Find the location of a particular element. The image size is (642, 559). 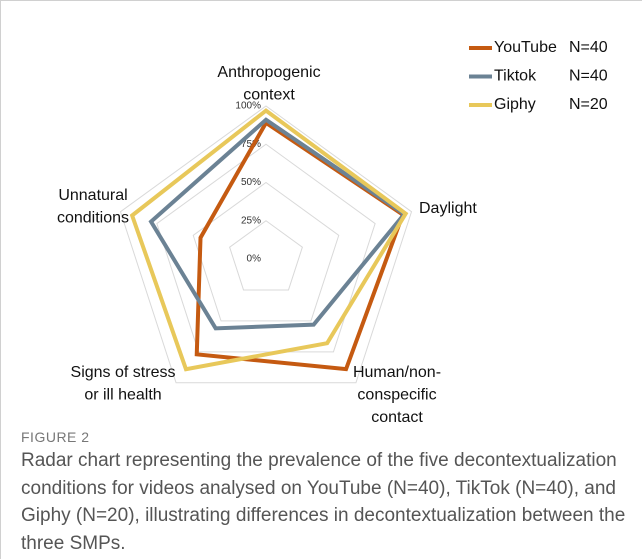

r-tick-label: 75% is located at coordinates (251, 144).